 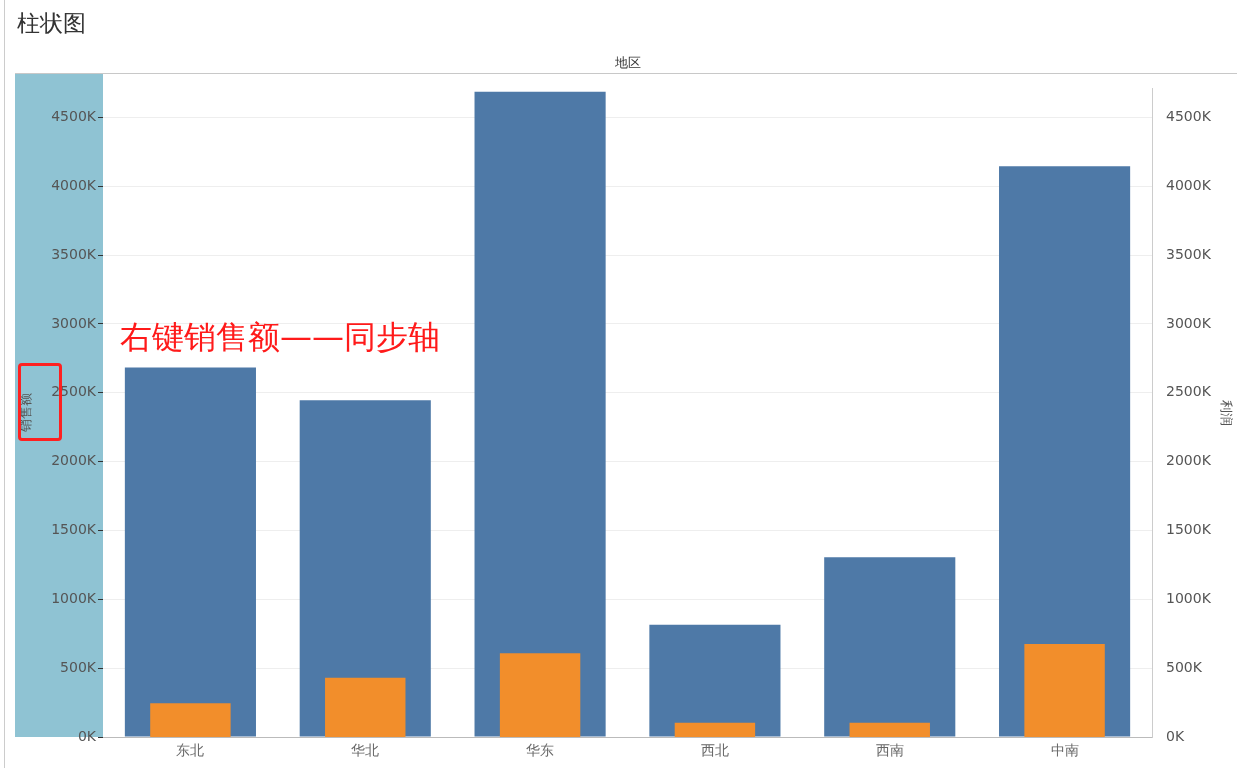 What do you see at coordinates (78, 666) in the screenshot?
I see `y-tick-label: 500K` at bounding box center [78, 666].